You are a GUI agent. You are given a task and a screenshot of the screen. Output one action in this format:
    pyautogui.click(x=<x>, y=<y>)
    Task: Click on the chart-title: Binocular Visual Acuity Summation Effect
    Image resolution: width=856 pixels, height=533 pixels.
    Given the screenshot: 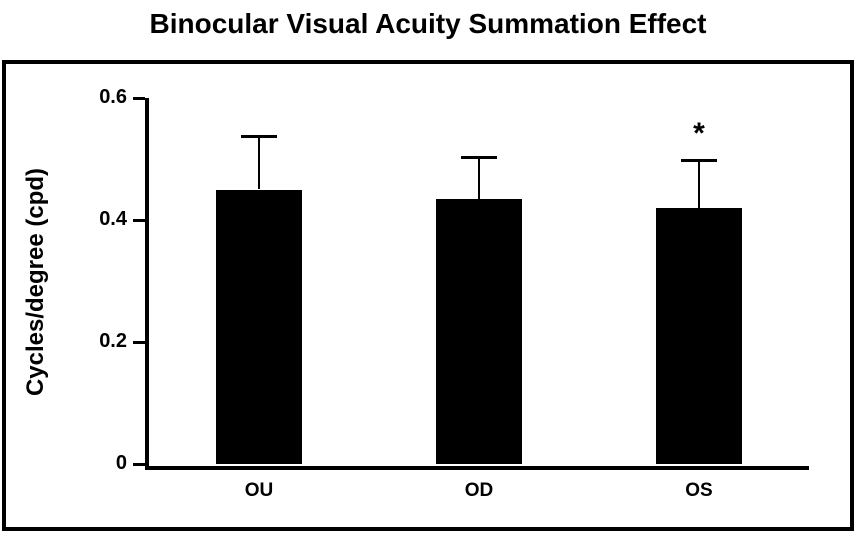 What is the action you would take?
    pyautogui.click(x=428, y=23)
    